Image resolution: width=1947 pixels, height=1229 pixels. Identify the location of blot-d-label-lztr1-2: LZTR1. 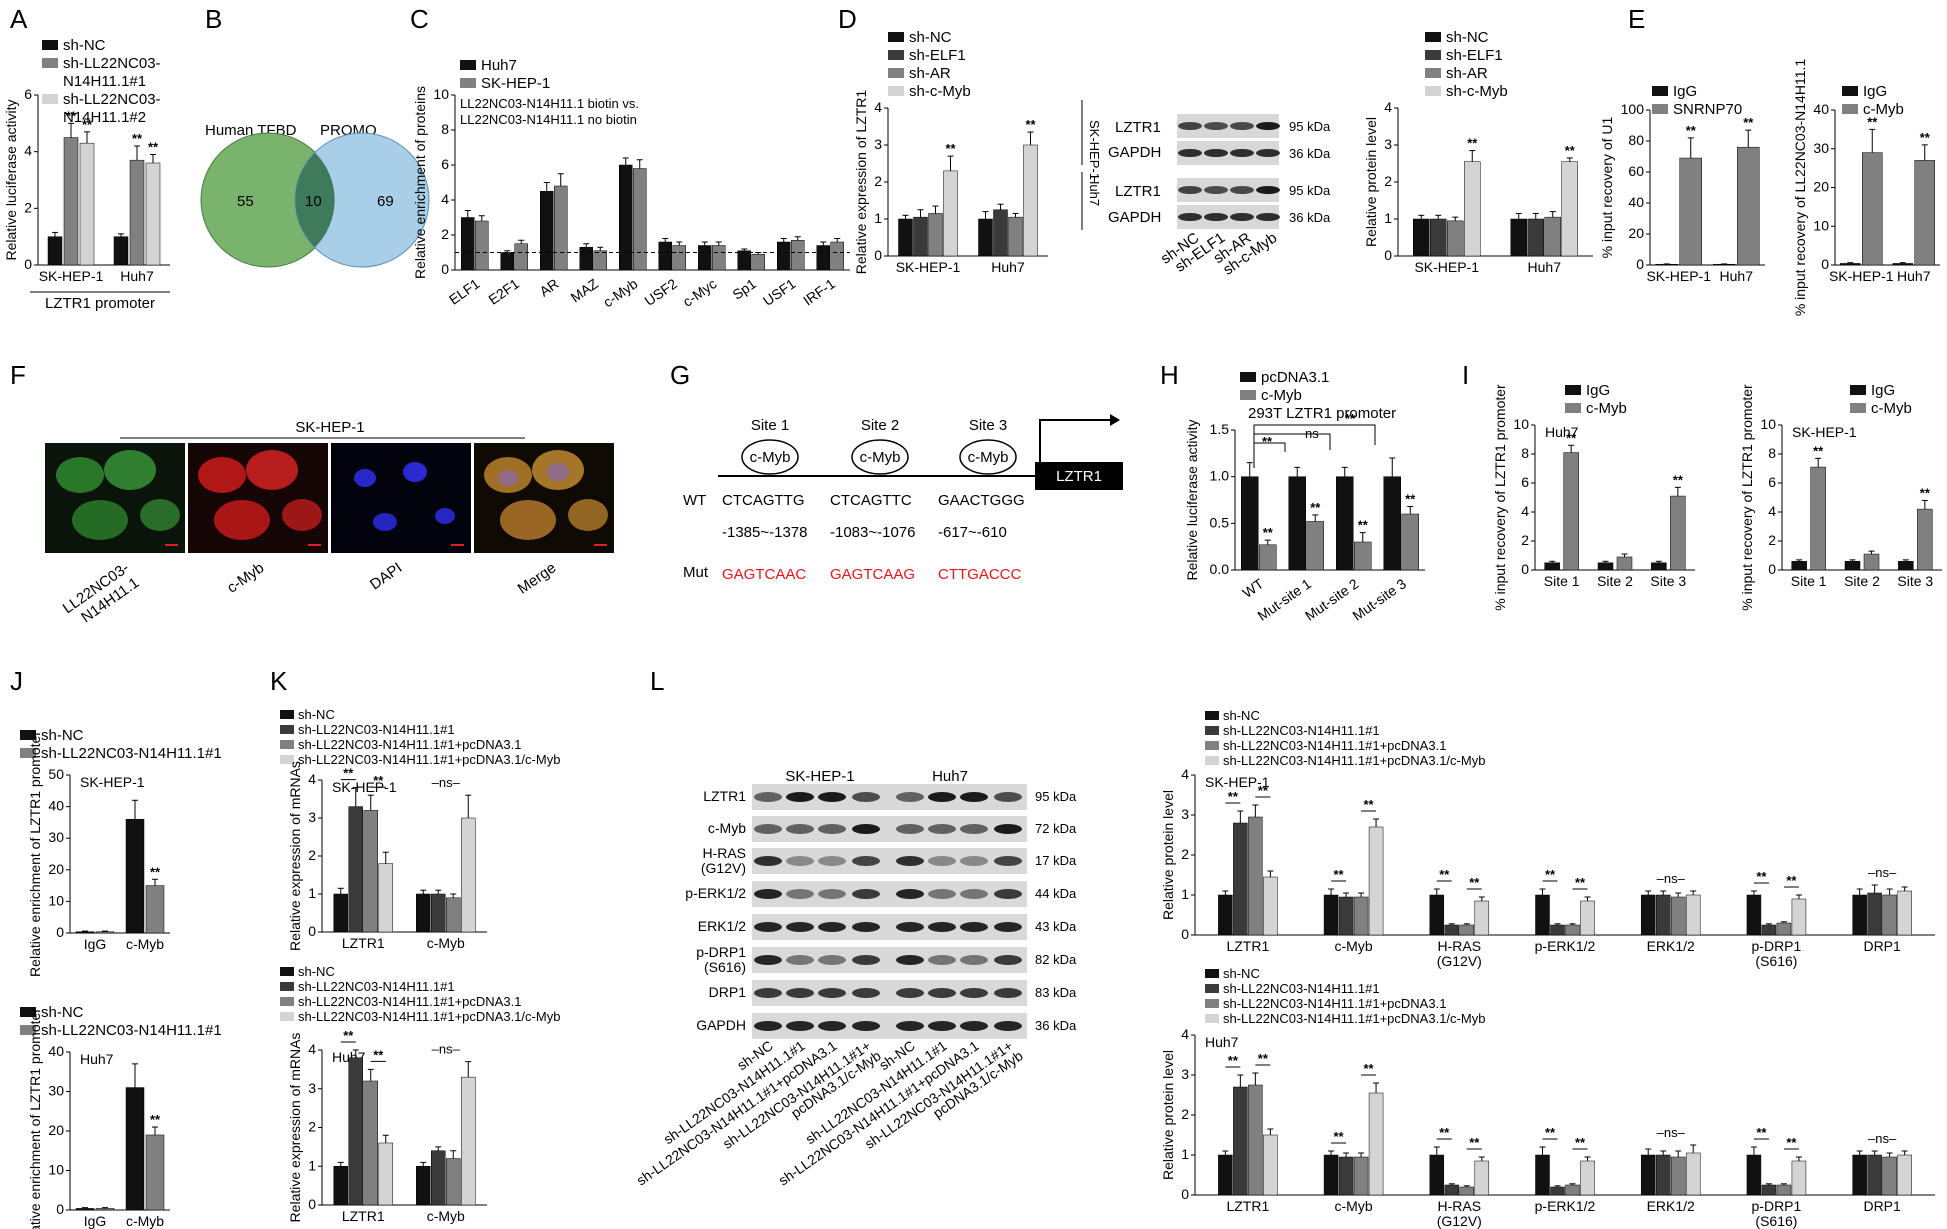
(1138, 191).